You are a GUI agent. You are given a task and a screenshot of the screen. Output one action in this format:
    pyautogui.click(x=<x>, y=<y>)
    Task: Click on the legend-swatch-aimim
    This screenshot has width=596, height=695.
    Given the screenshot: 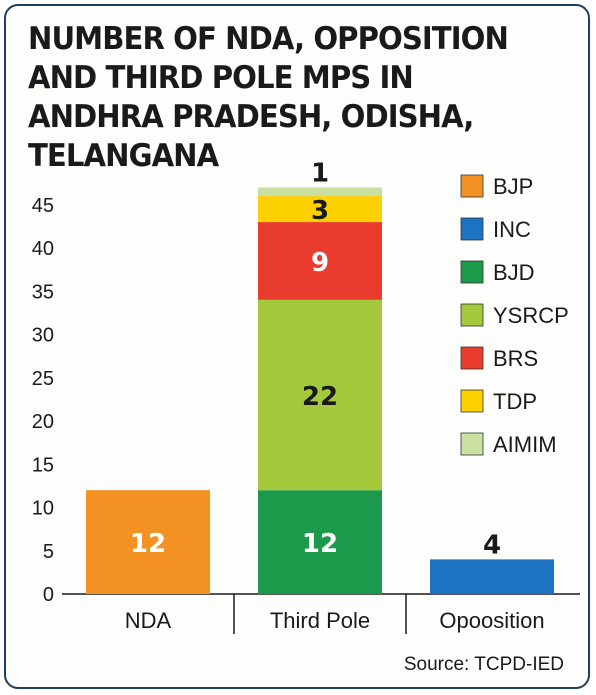 What is the action you would take?
    pyautogui.click(x=472, y=444)
    